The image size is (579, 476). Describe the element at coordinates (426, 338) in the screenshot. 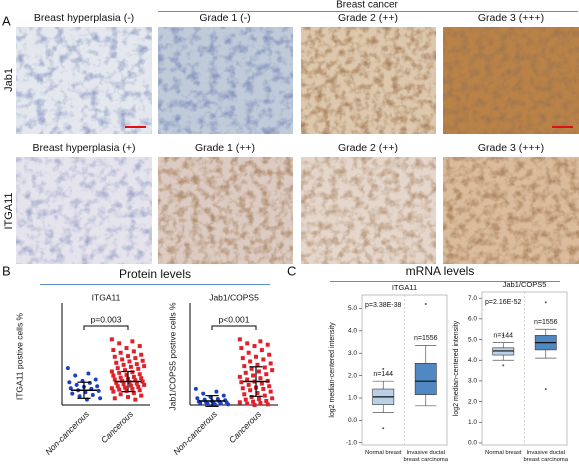

I see `n-label: n=1556` at that location.